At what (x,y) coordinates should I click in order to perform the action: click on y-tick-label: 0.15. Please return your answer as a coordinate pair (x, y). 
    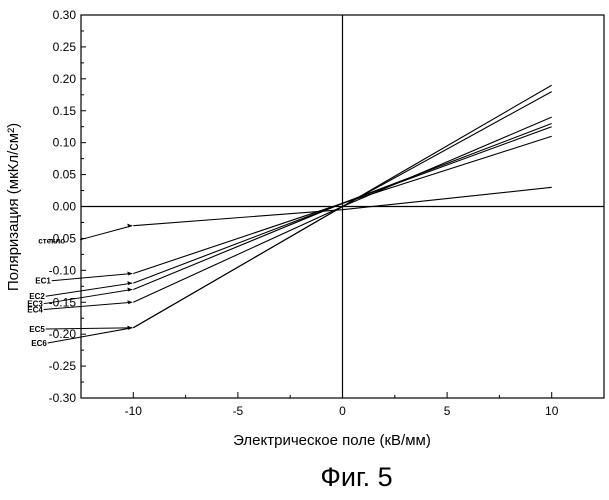
    Looking at the image, I should click on (65, 111).